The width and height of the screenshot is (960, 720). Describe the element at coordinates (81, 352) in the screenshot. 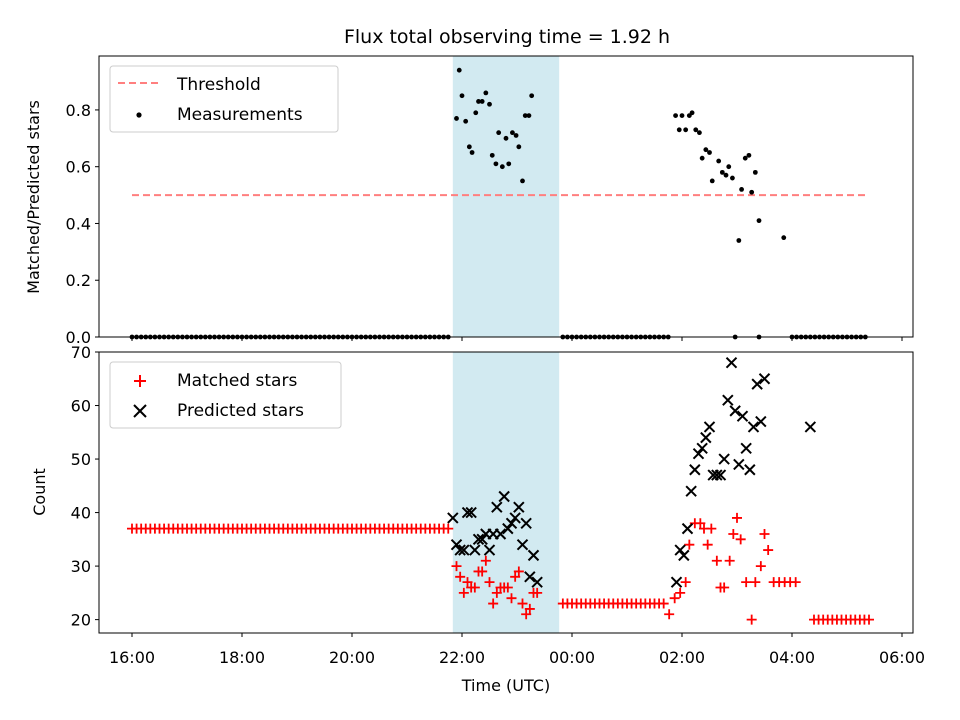

I see `bottom-y-tick-label: 70` at that location.